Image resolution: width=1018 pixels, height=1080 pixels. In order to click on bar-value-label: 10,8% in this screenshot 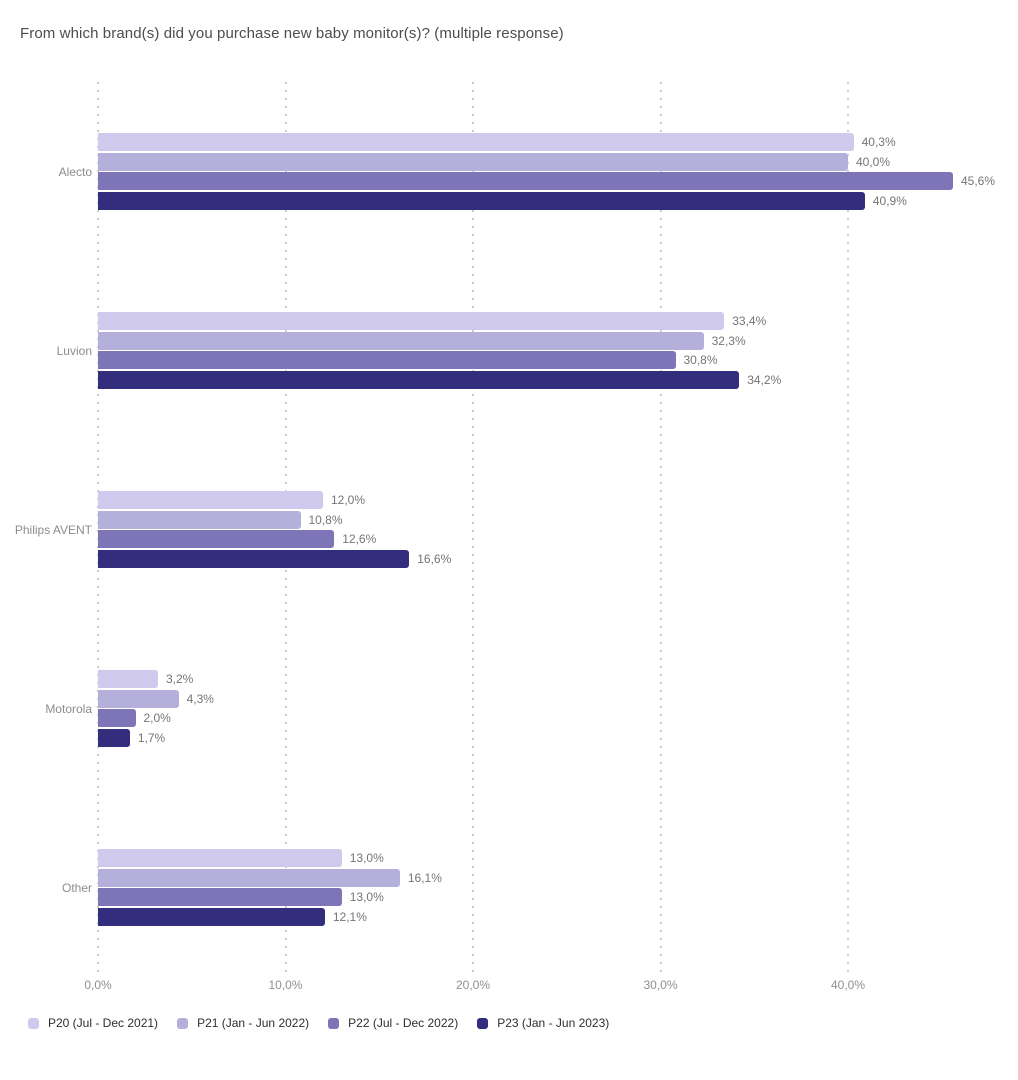, I will do `click(325, 520)`.